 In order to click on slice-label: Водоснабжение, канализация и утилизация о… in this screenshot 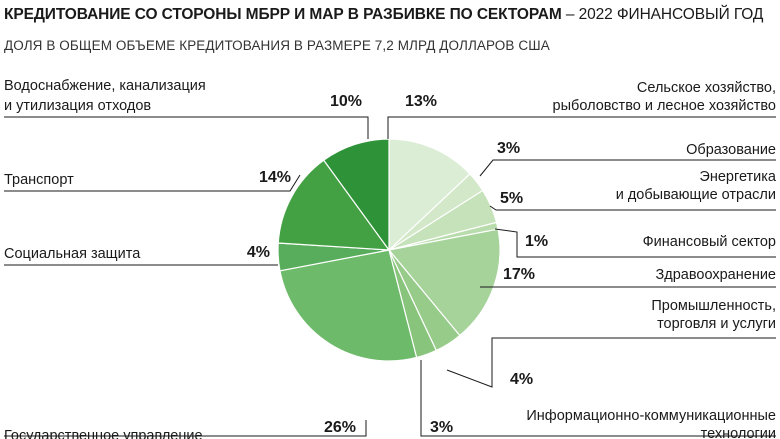, I will do `click(105, 96)`.